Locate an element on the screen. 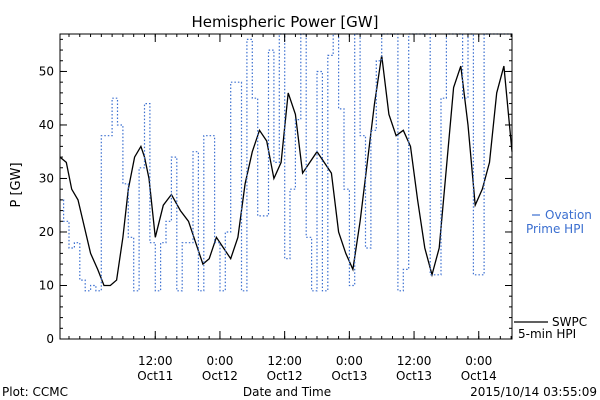 This screenshot has height=400, width=600. y-tick-label: 10 is located at coordinates (46, 285).